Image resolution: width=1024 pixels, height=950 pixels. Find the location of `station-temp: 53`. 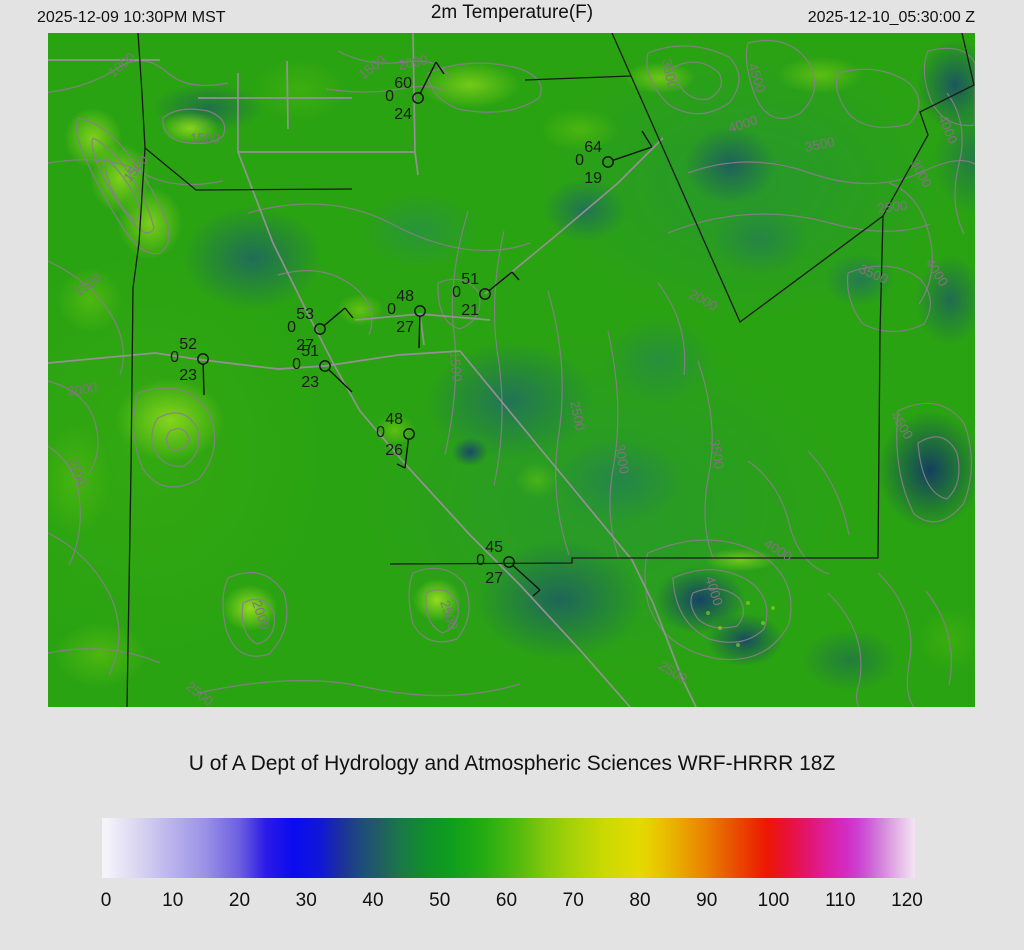

station-temp: 53 is located at coordinates (305, 314).